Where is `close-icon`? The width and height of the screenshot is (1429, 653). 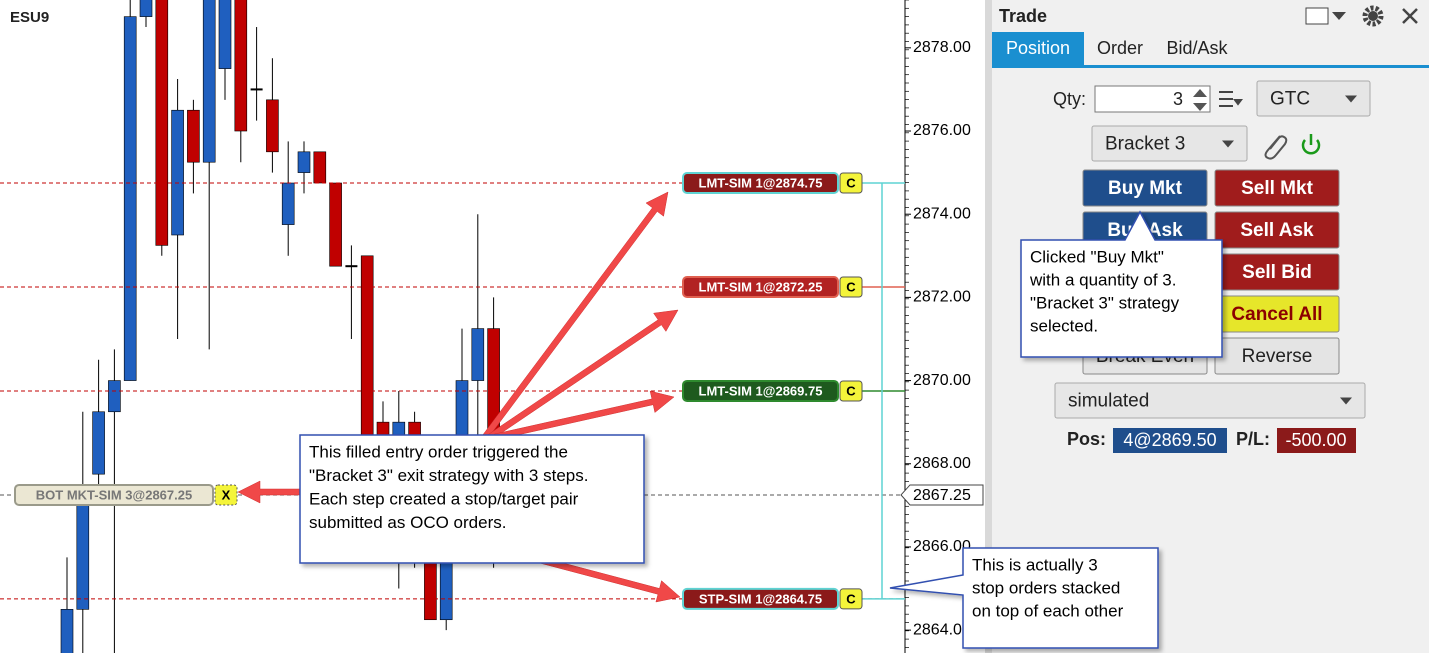
close-icon is located at coordinates (1410, 16).